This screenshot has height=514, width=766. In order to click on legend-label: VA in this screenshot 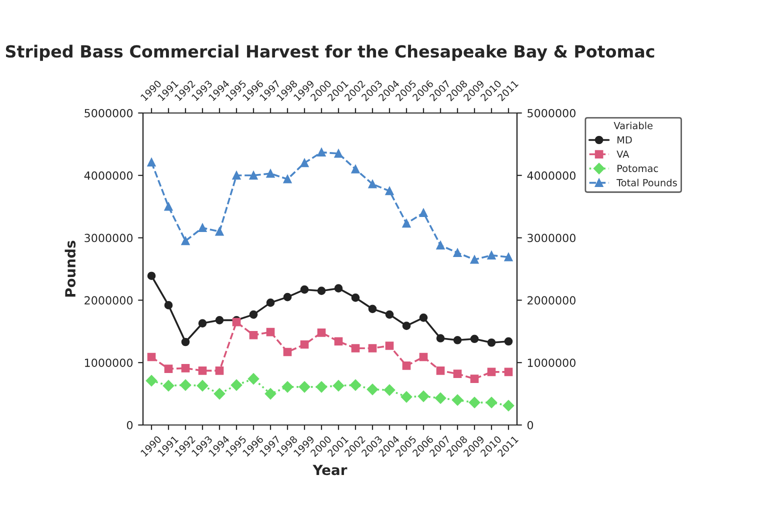, I will do `click(623, 154)`.